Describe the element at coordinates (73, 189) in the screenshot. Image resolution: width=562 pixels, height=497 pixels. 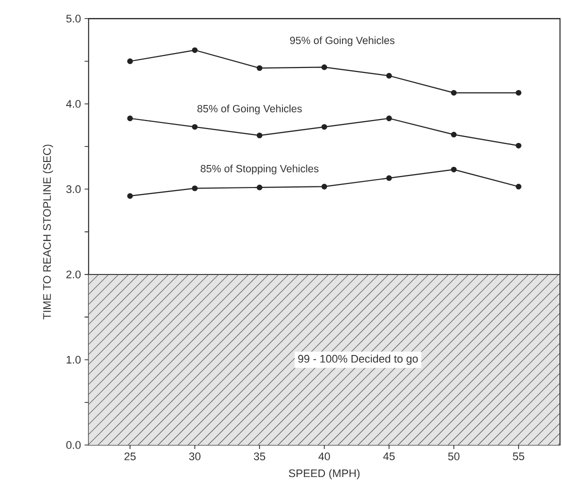
I see `y-tick-label: 3.0` at that location.